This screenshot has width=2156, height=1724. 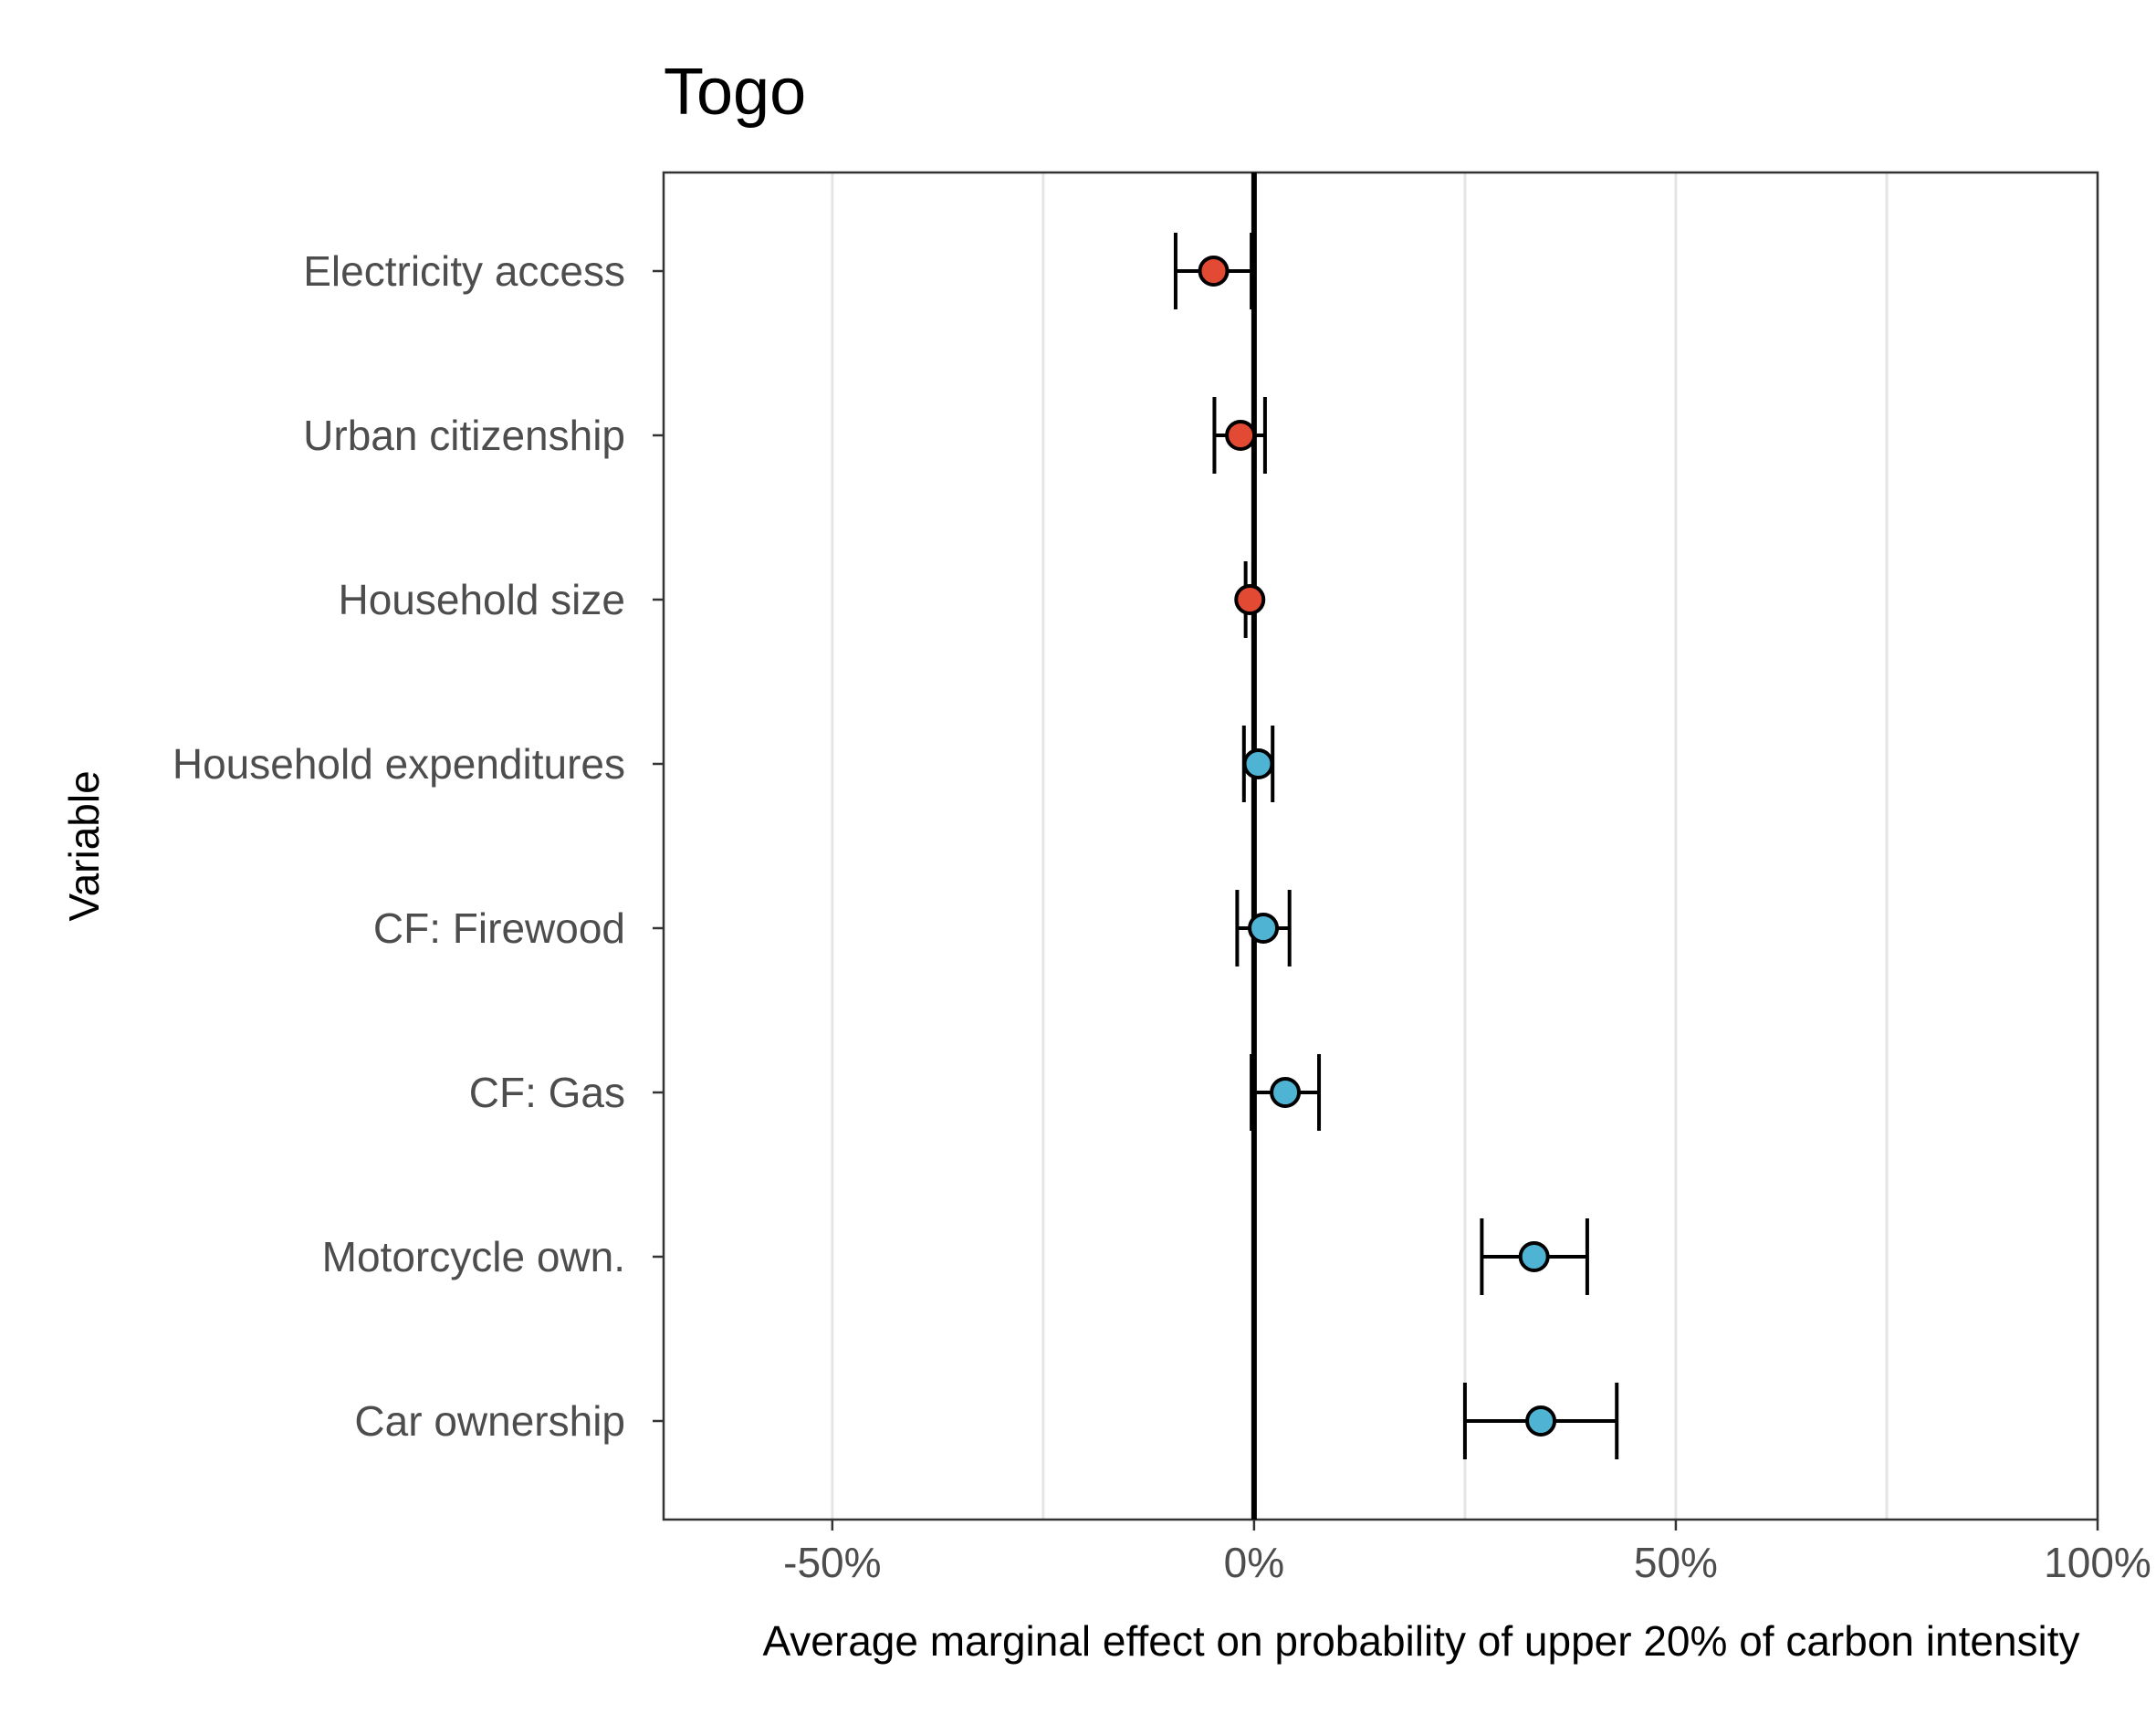 I want to click on x-tick-label: 100%, so click(x=2097, y=1562).